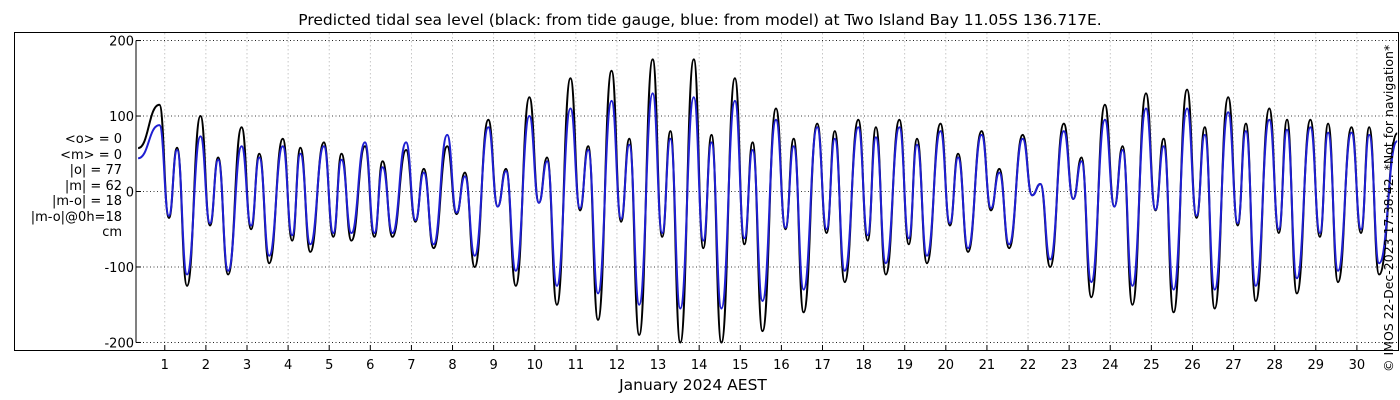  I want to click on x-tick-label: 30, so click(1357, 365).